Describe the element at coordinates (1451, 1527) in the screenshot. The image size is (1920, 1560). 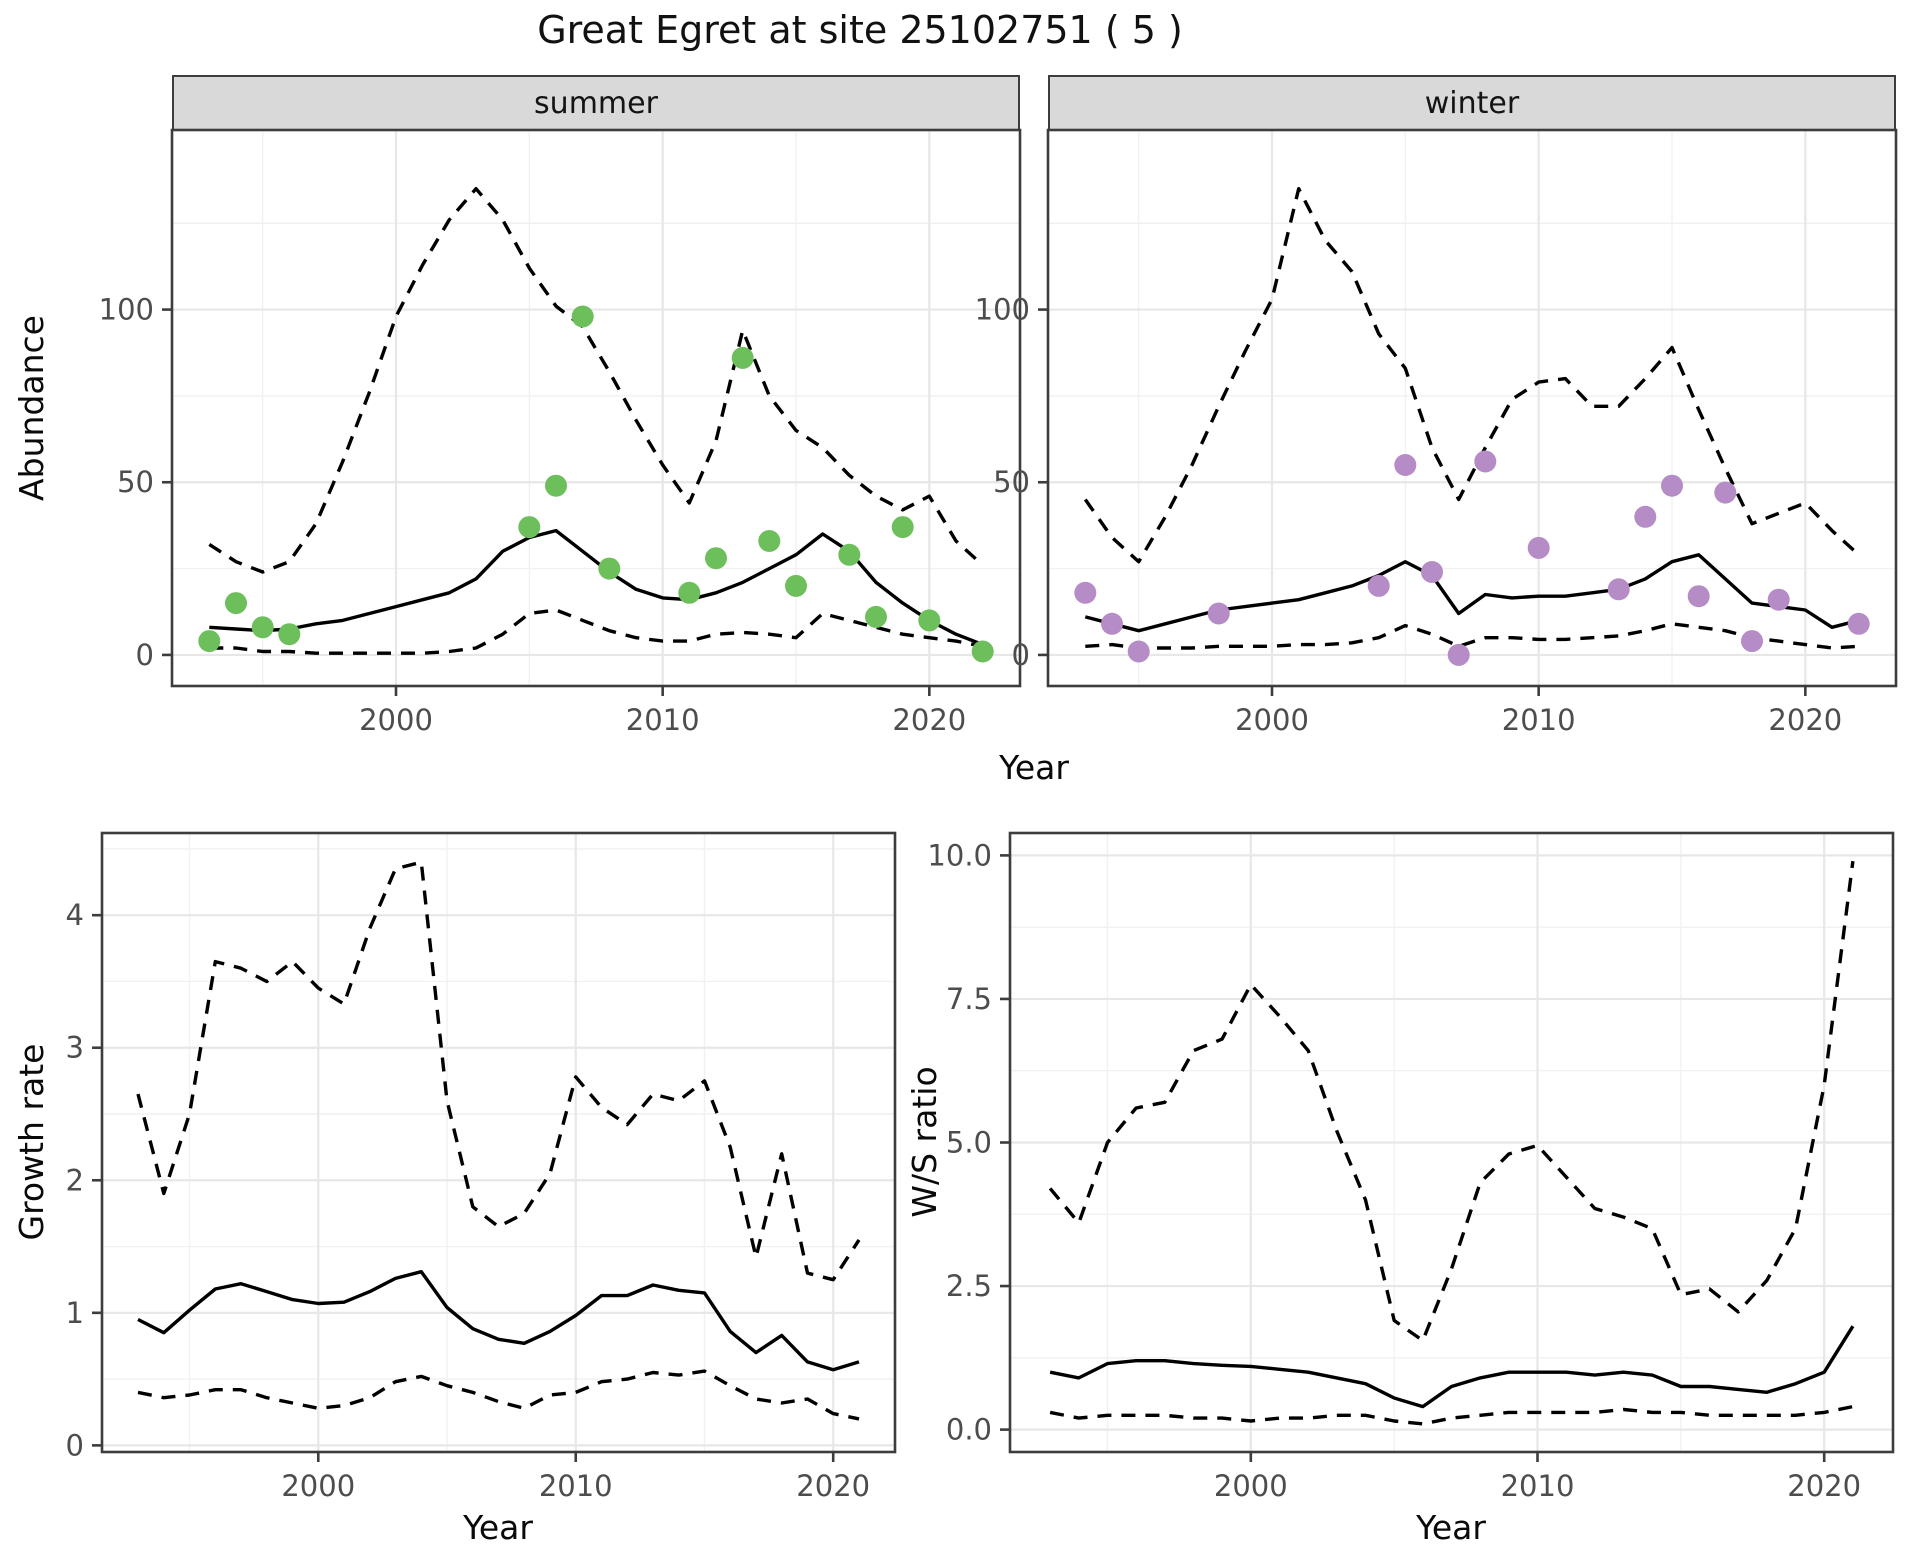
I see `x-axis-title-year-ws: Year` at that location.